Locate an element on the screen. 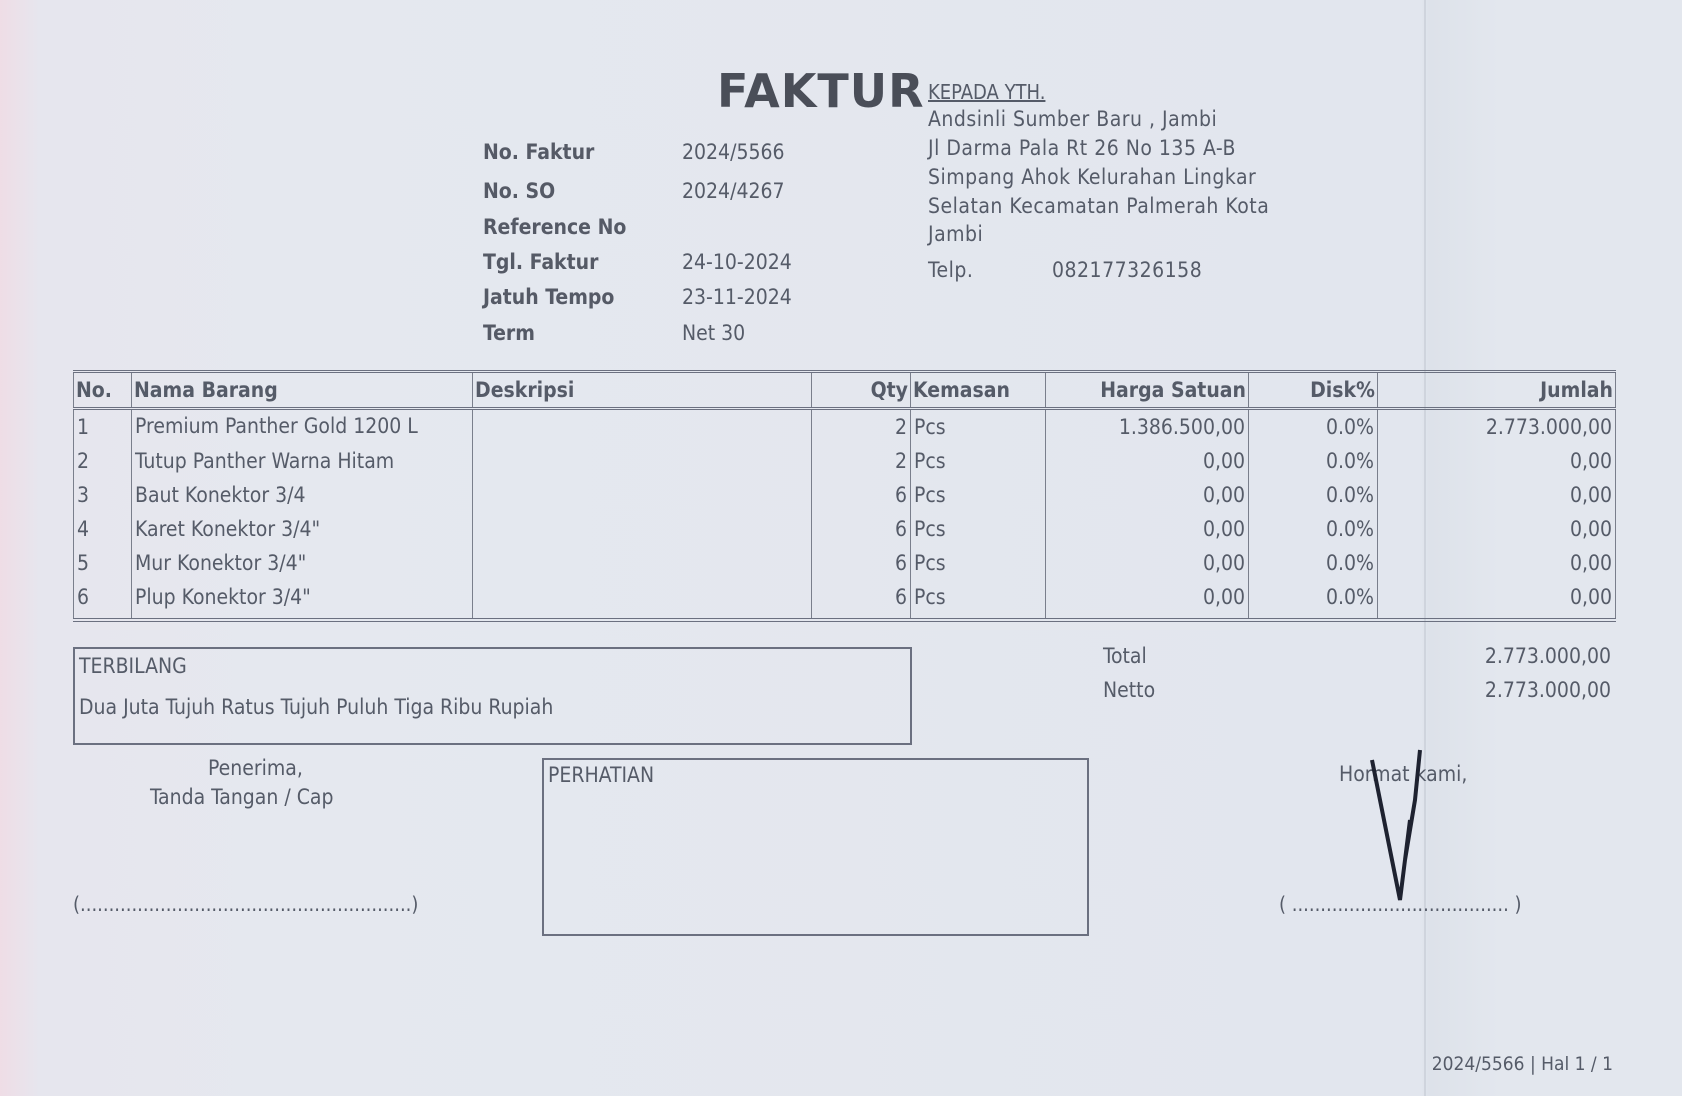  sender-label: Hormat kami, is located at coordinates (1403, 774).